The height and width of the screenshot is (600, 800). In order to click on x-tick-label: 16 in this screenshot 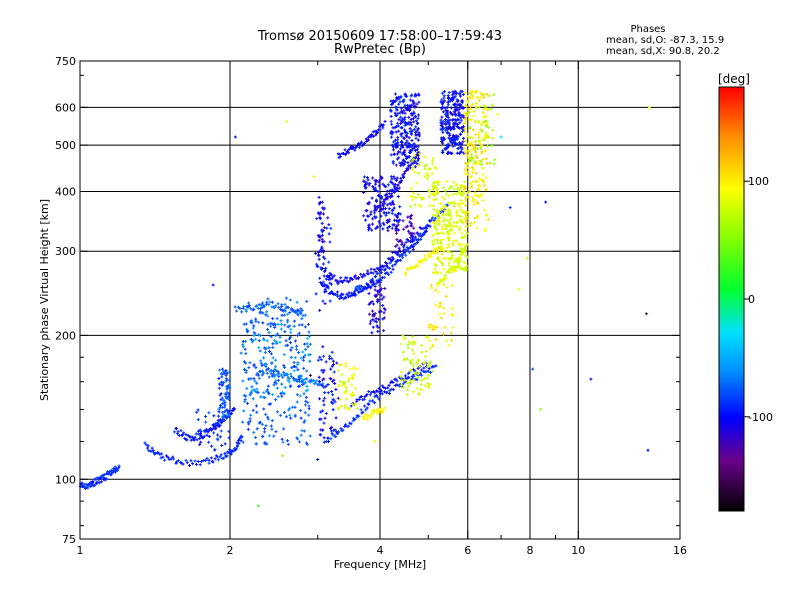, I will do `click(680, 550)`.